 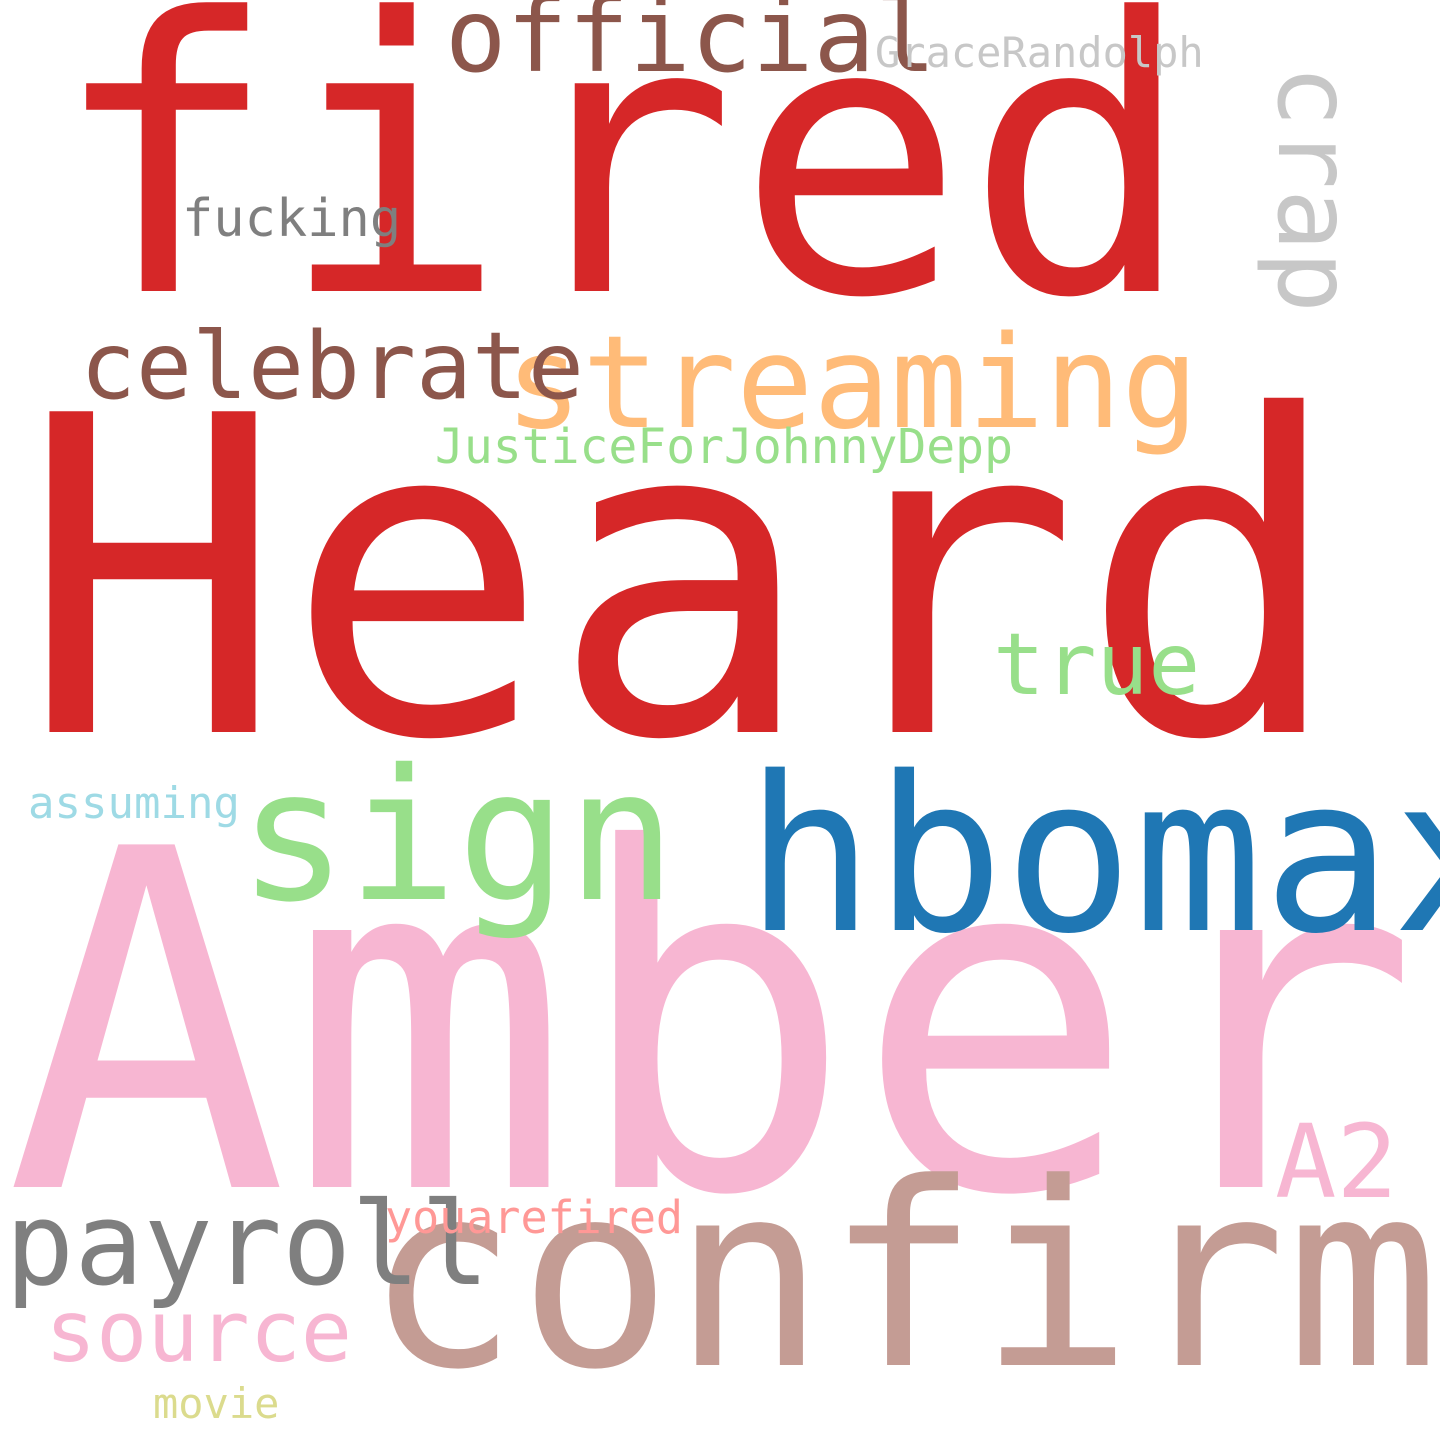 What do you see at coordinates (247, 1245) in the screenshot?
I see `word-payroll: payroll` at bounding box center [247, 1245].